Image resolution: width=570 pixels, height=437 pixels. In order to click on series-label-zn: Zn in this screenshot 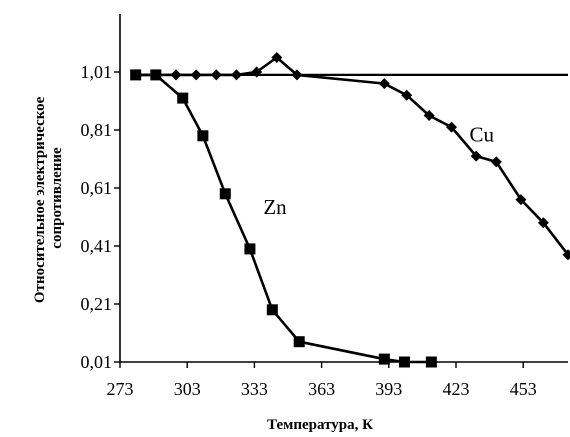, I will do `click(275, 207)`.